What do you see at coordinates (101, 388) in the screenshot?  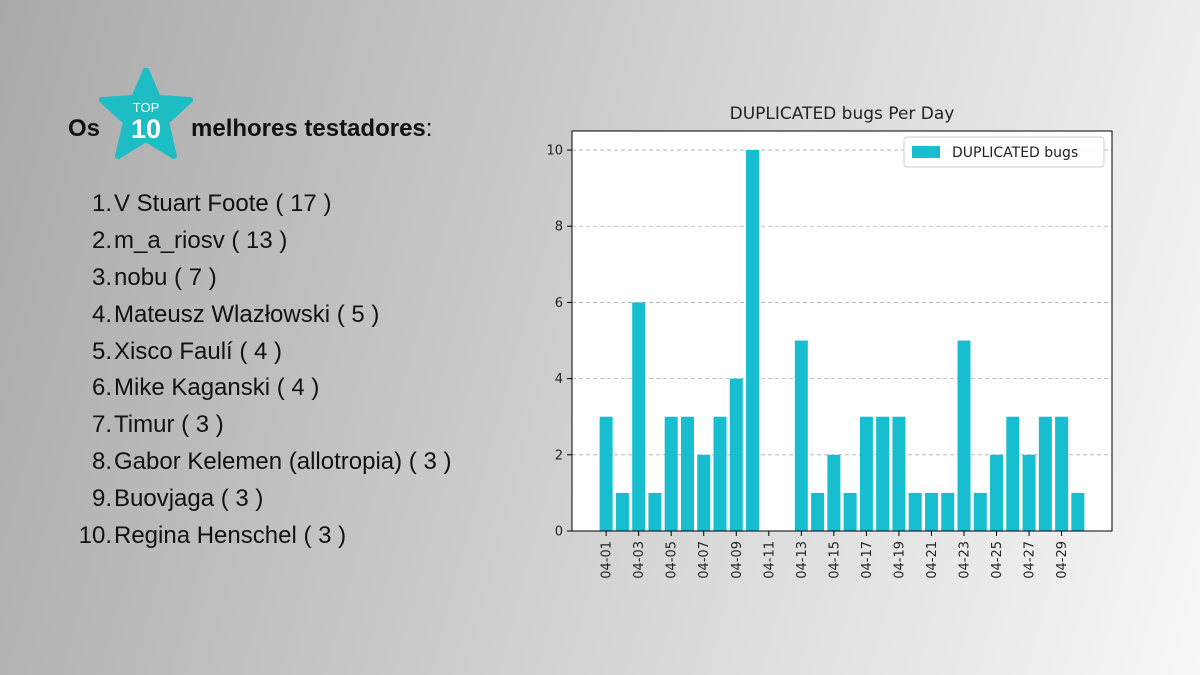 I see `rank-number: 6.` at bounding box center [101, 388].